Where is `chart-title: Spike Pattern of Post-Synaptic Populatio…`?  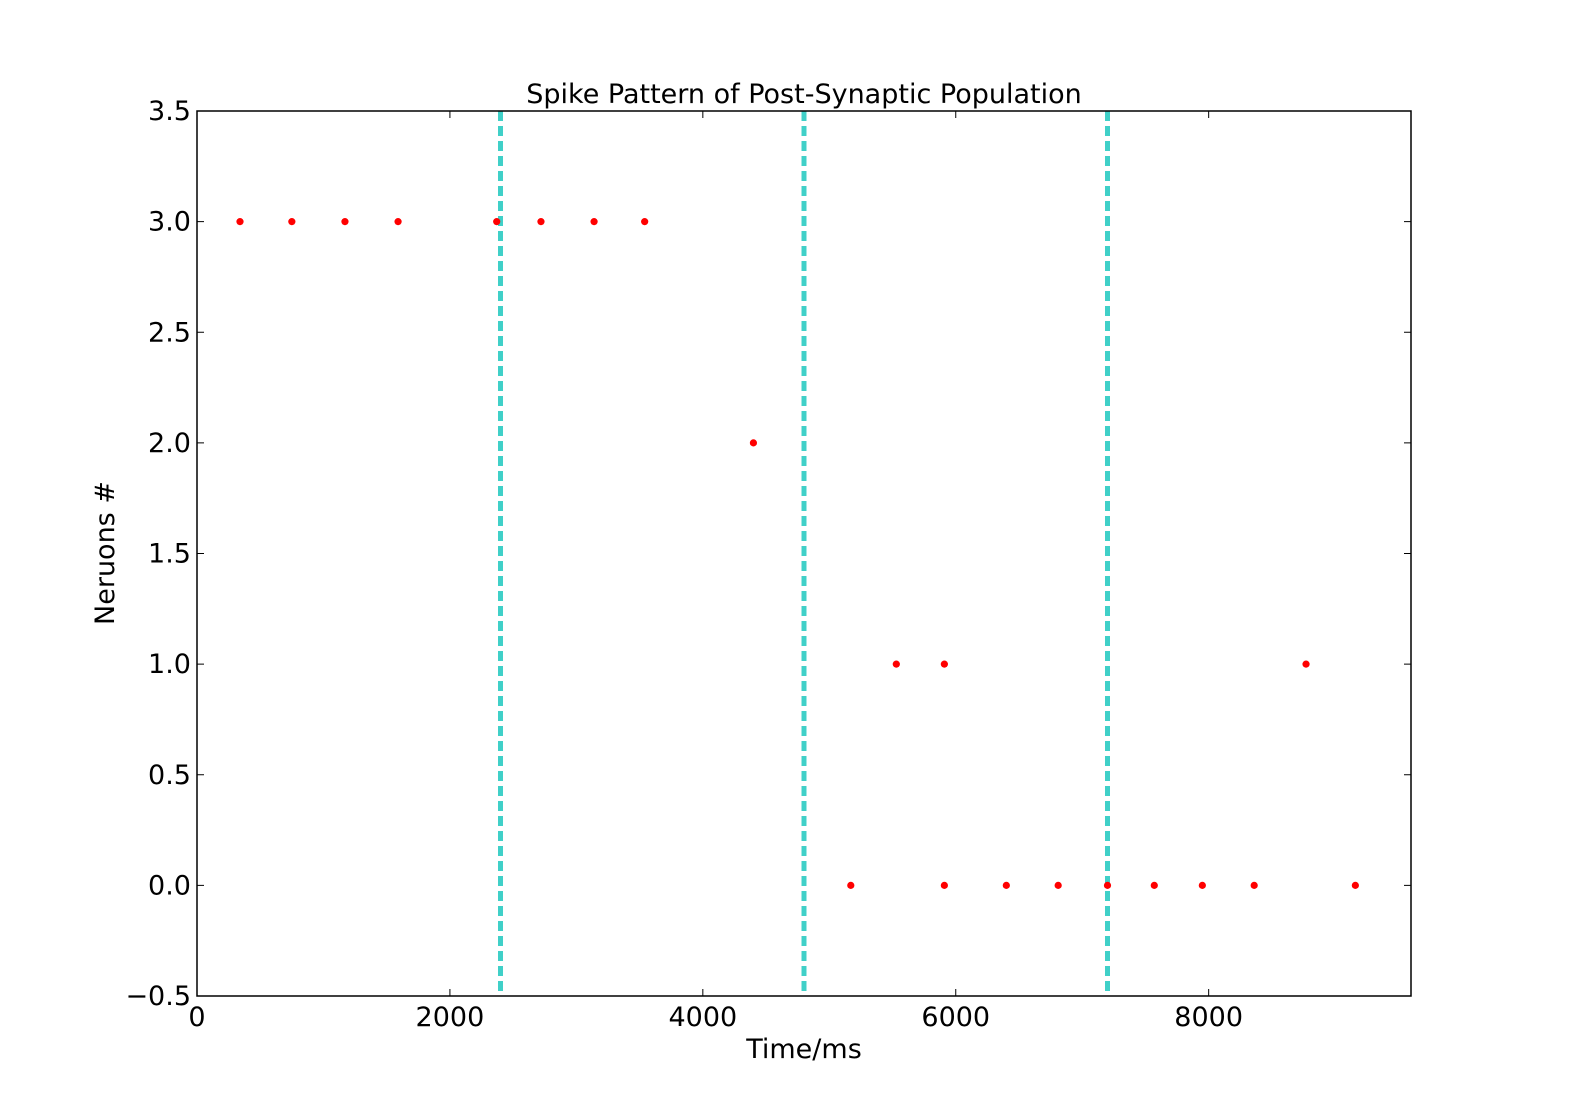 chart-title: Spike Pattern of Post-Synaptic Populatio… is located at coordinates (804, 94).